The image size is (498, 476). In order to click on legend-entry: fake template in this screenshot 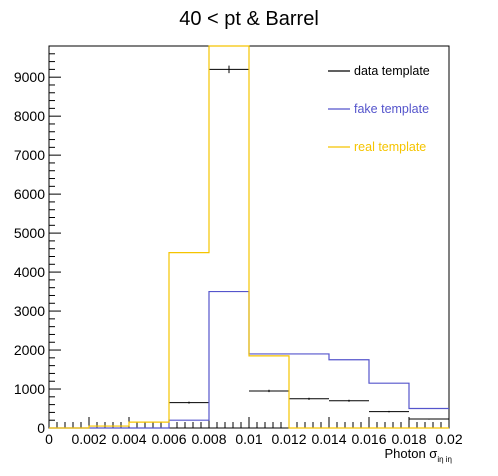, I will do `click(378, 109)`.